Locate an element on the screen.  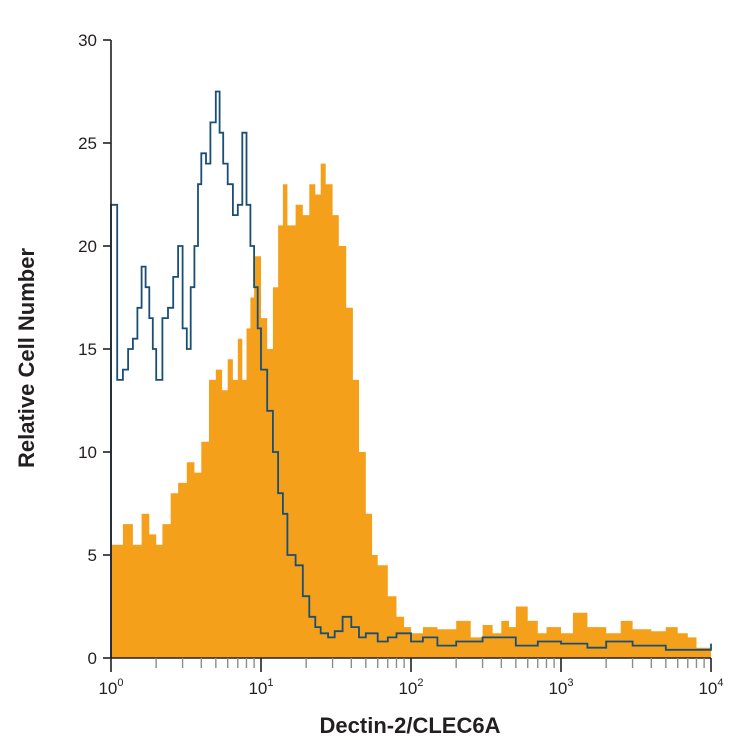
x-tick-label: 10³ is located at coordinates (560, 687).